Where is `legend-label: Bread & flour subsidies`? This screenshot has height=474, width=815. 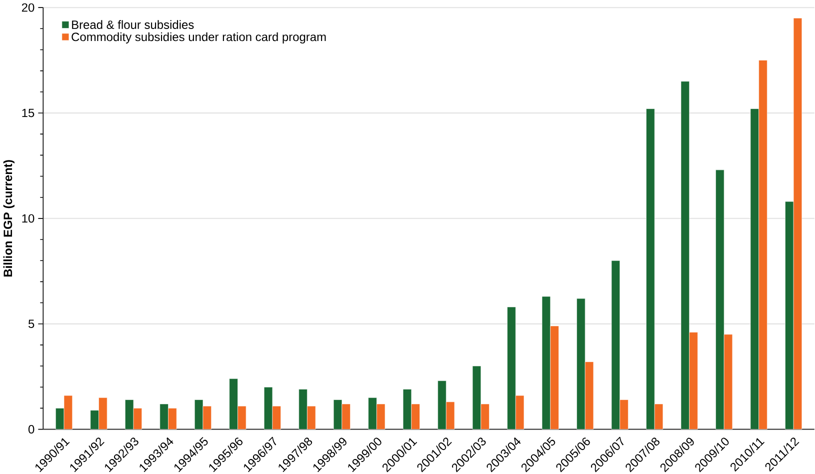 legend-label: Bread & flour subsidies is located at coordinates (133, 24).